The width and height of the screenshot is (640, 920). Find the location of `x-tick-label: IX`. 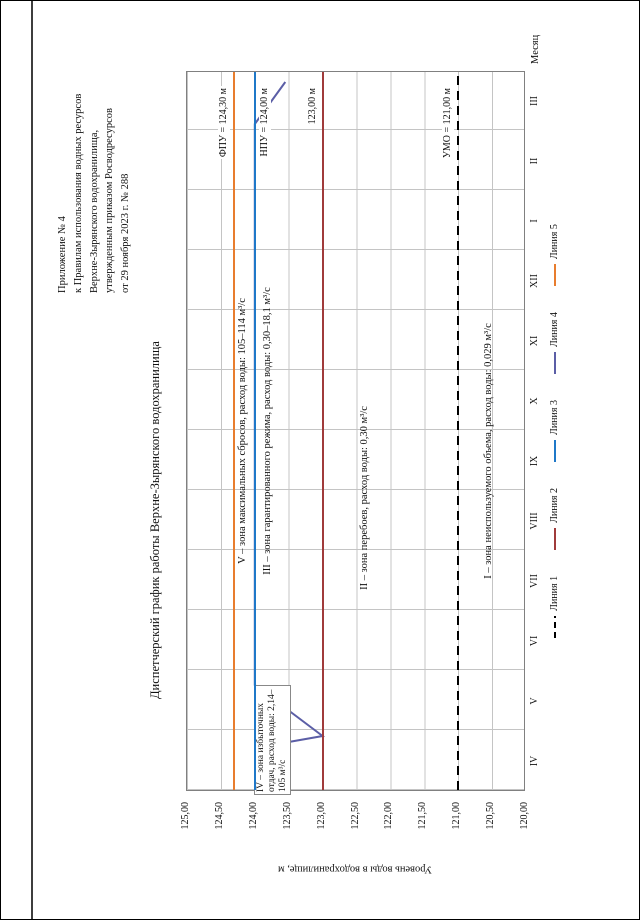

x-tick-label: IX is located at coordinates (534, 461).